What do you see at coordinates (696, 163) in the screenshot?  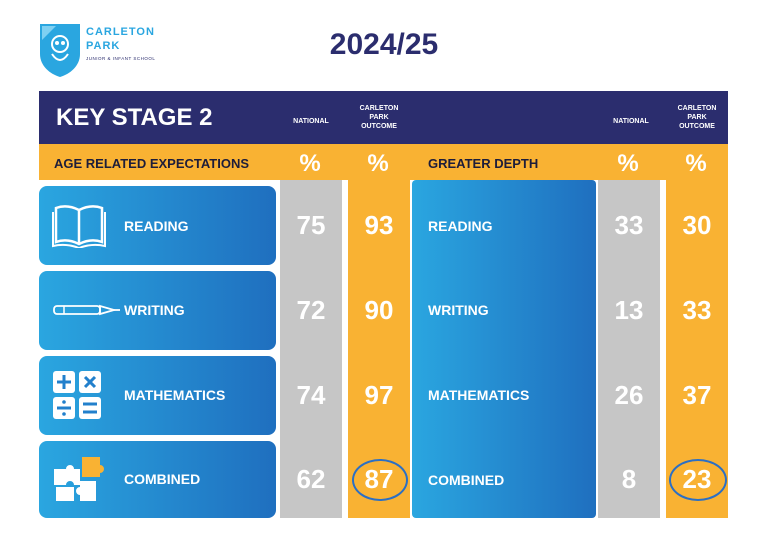 I see `percent-carleton-gd: %` at bounding box center [696, 163].